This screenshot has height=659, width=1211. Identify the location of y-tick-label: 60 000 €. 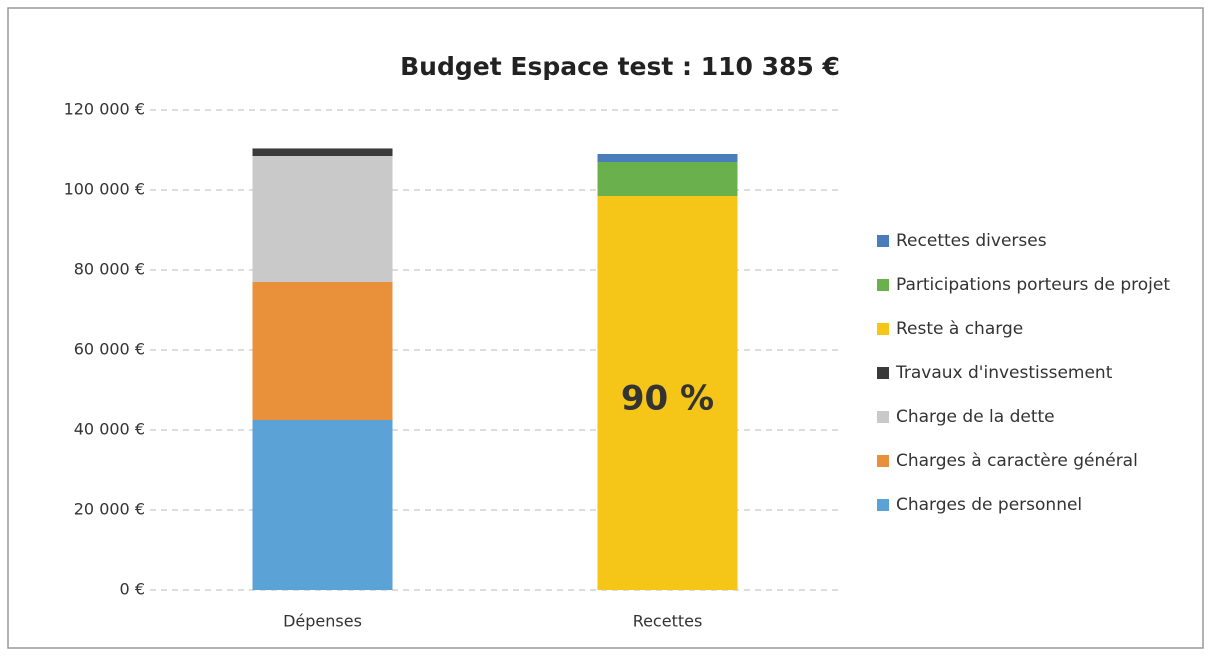
(109, 349).